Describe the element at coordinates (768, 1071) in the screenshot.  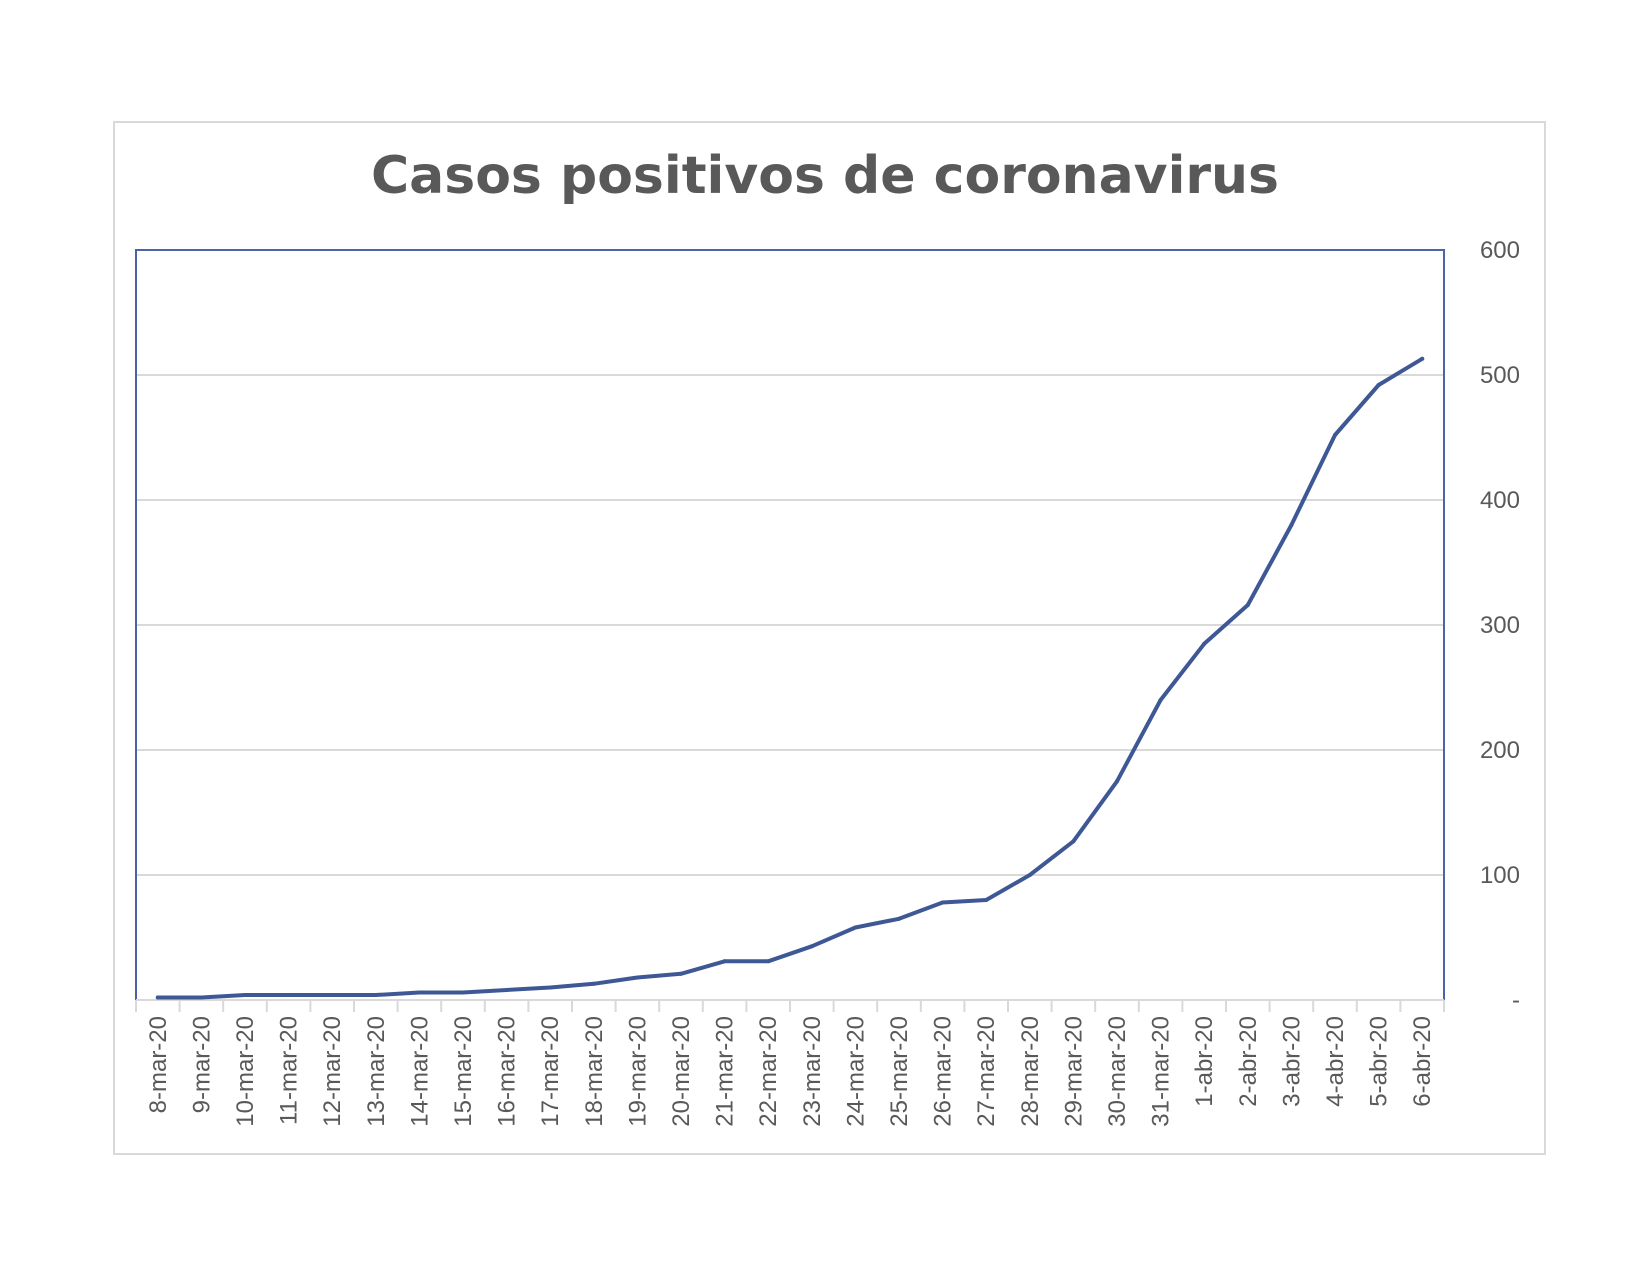
I see `x-tick-label: 22-mar-20` at that location.